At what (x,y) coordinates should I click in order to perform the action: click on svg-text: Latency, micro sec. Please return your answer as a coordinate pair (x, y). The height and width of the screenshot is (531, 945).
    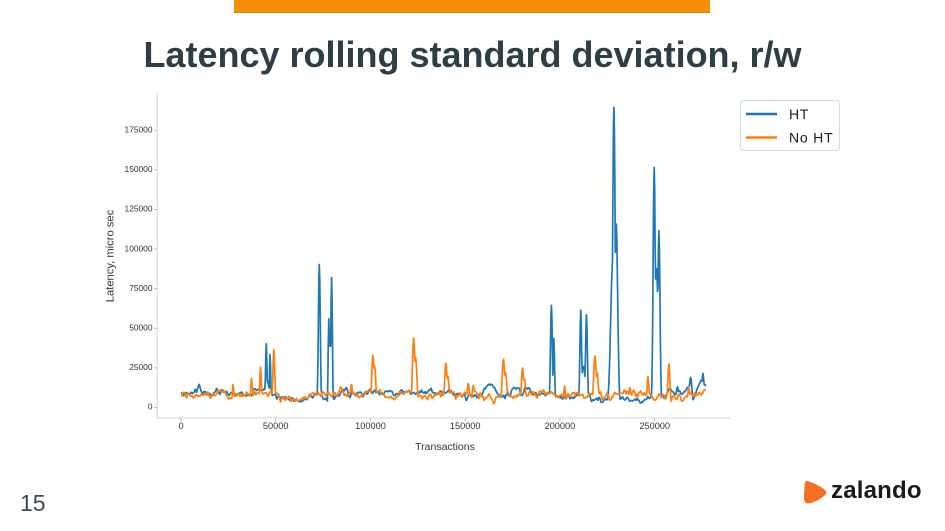
    Looking at the image, I should click on (111, 255).